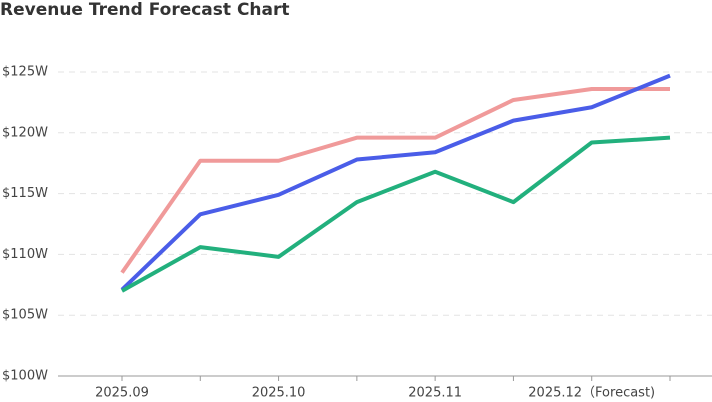  Describe the element at coordinates (25, 132) in the screenshot. I see `y-tick-label: $120W` at that location.